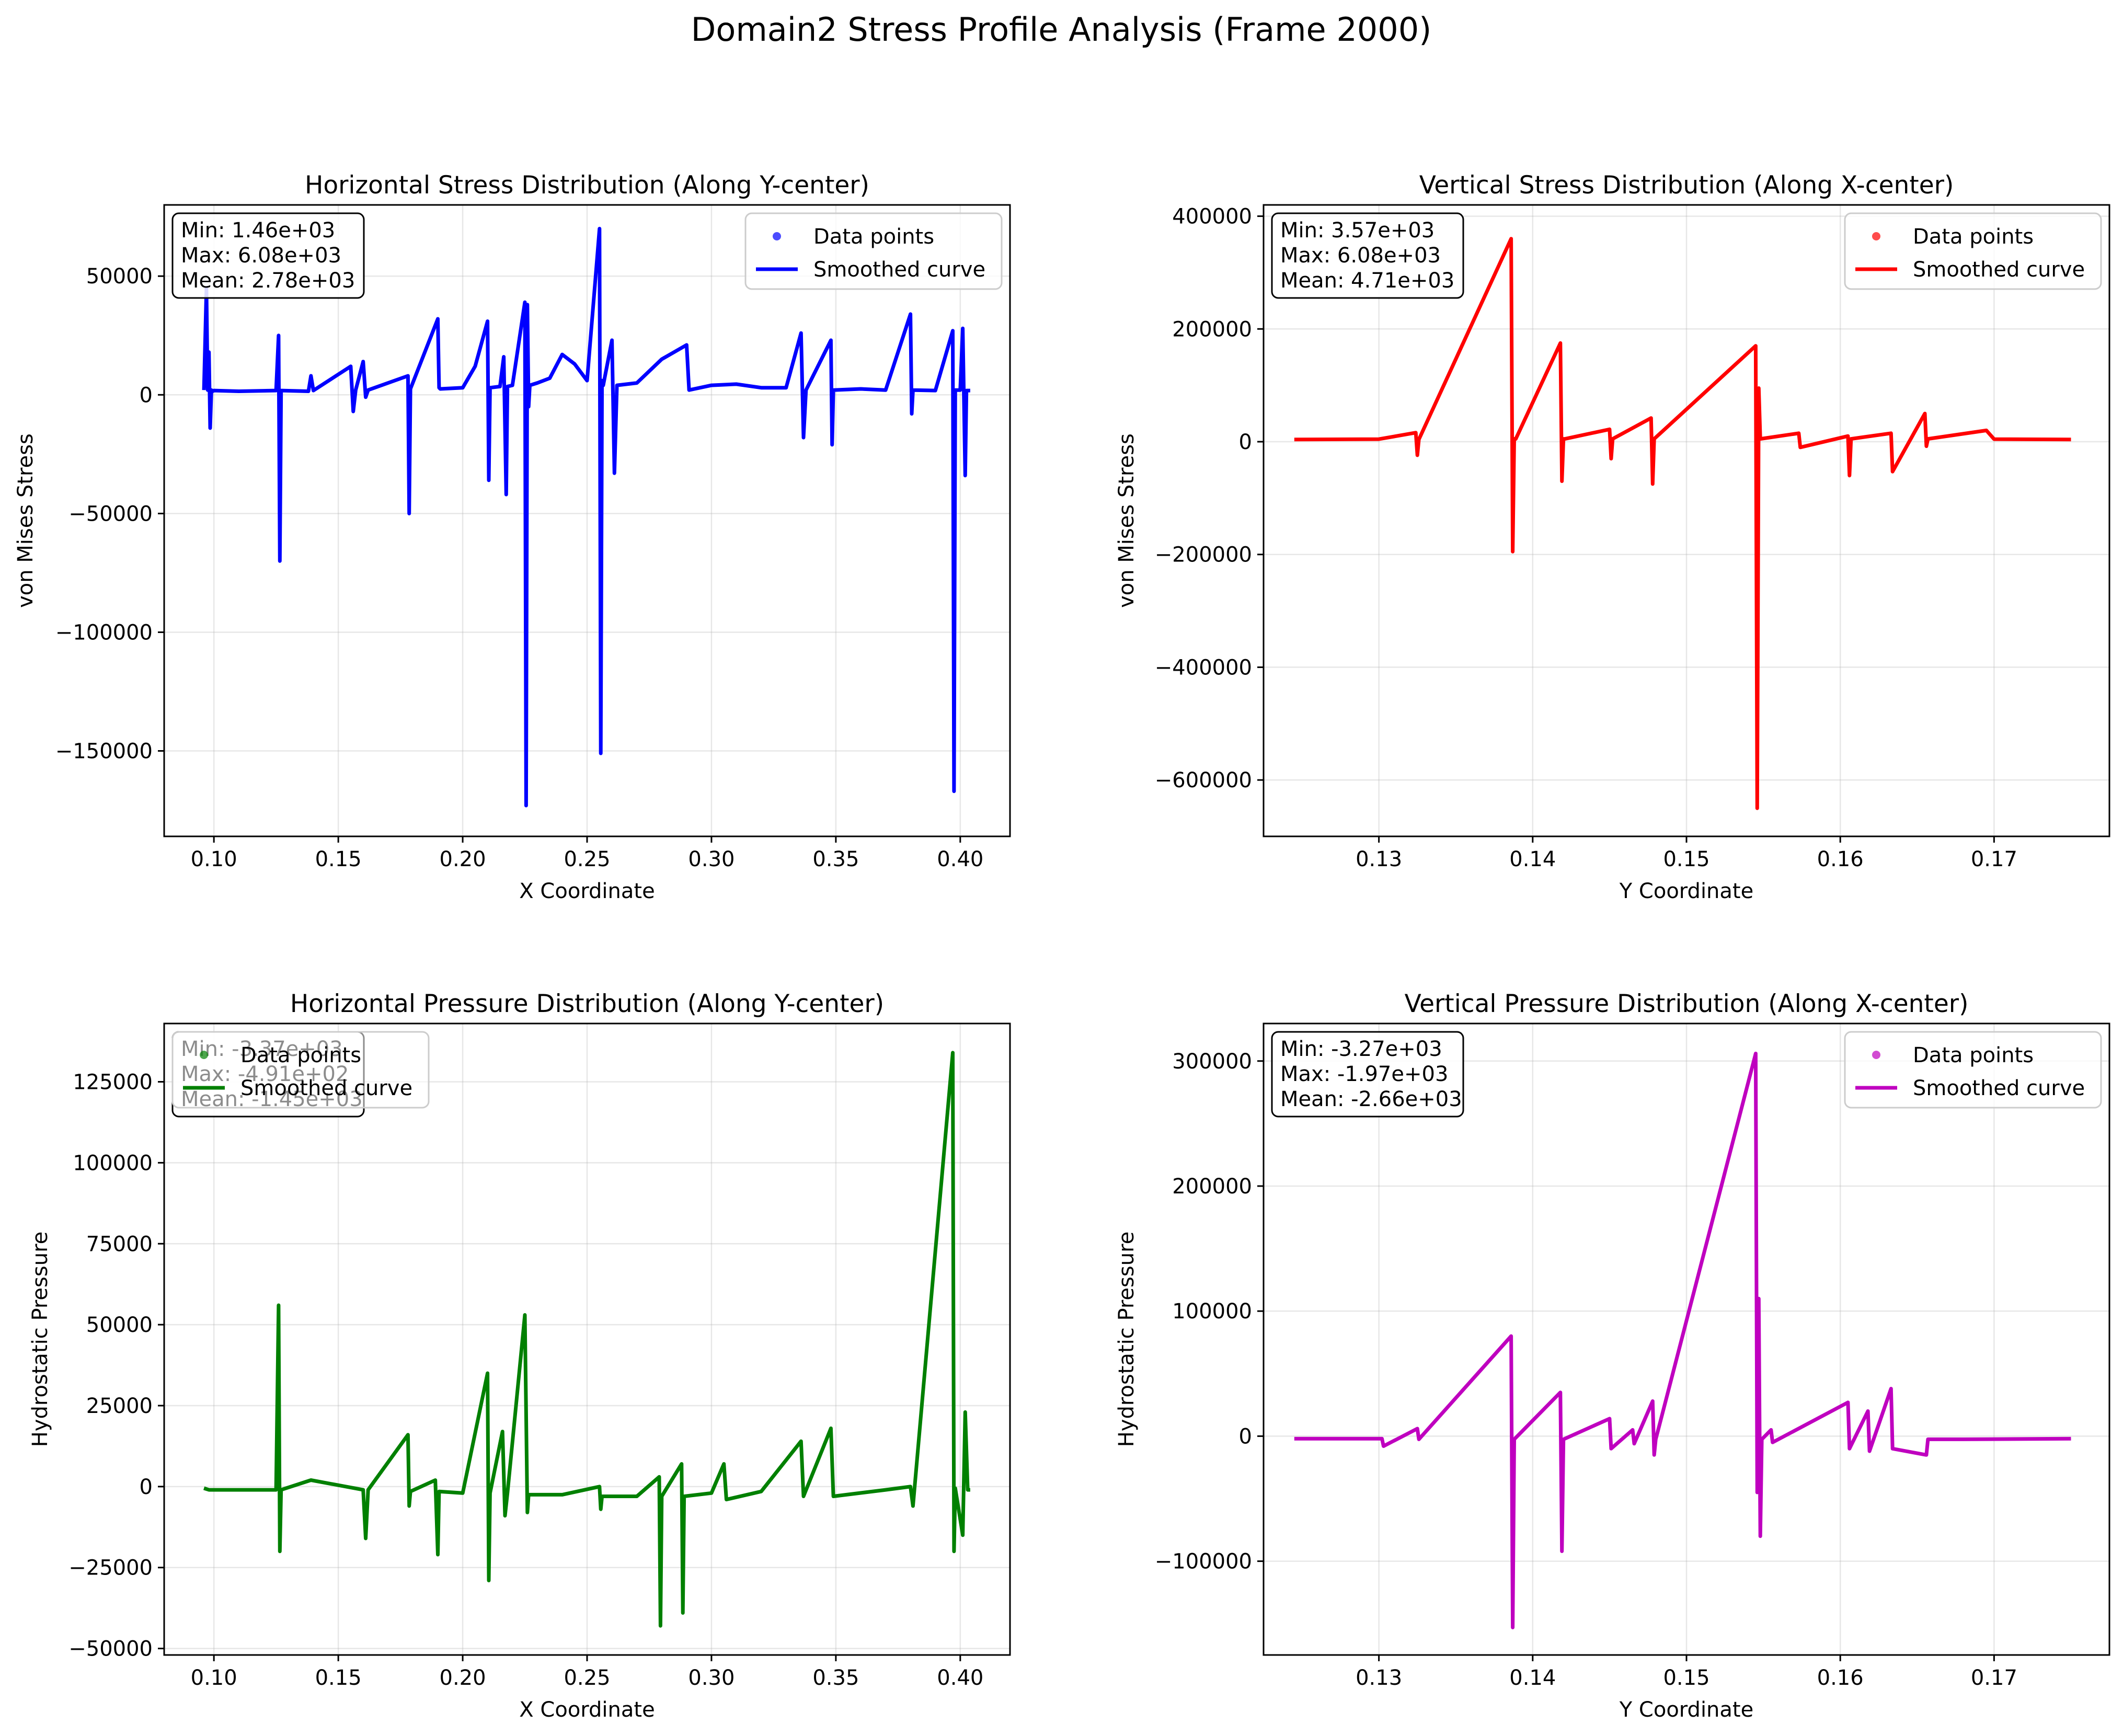  I want to click on y-axis-label: Hydrostatic Pressure, so click(40, 1339).